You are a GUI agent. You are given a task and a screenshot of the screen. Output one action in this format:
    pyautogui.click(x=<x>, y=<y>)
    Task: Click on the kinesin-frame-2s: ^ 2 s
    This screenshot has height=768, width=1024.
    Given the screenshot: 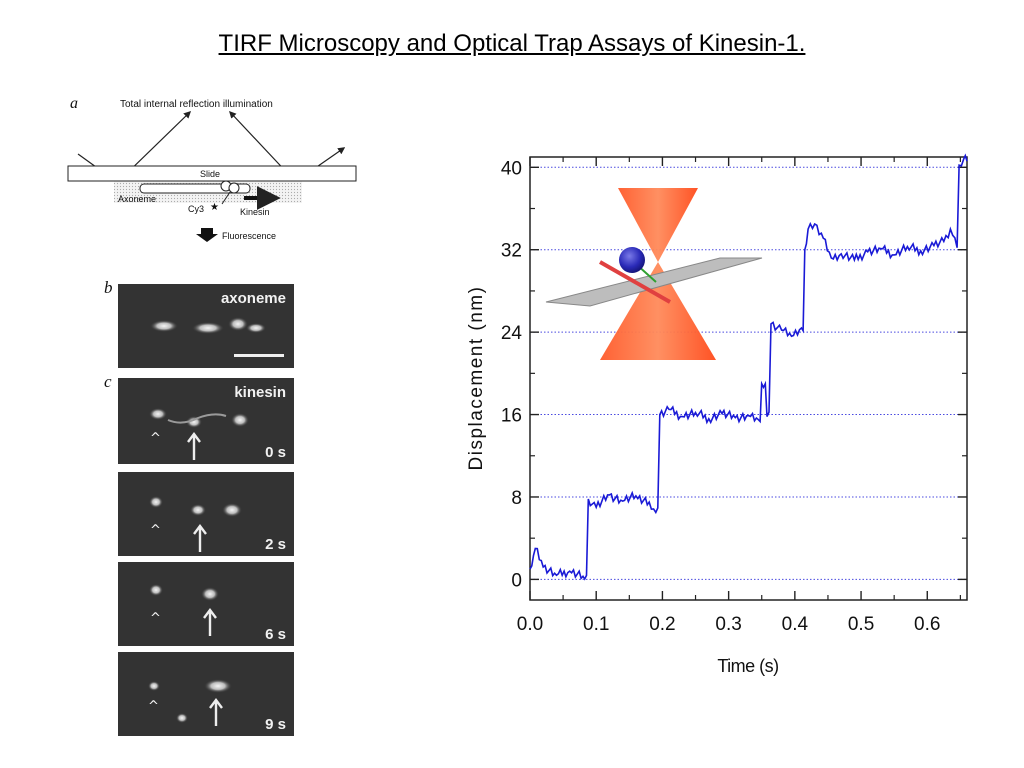 What is the action you would take?
    pyautogui.click(x=206, y=514)
    